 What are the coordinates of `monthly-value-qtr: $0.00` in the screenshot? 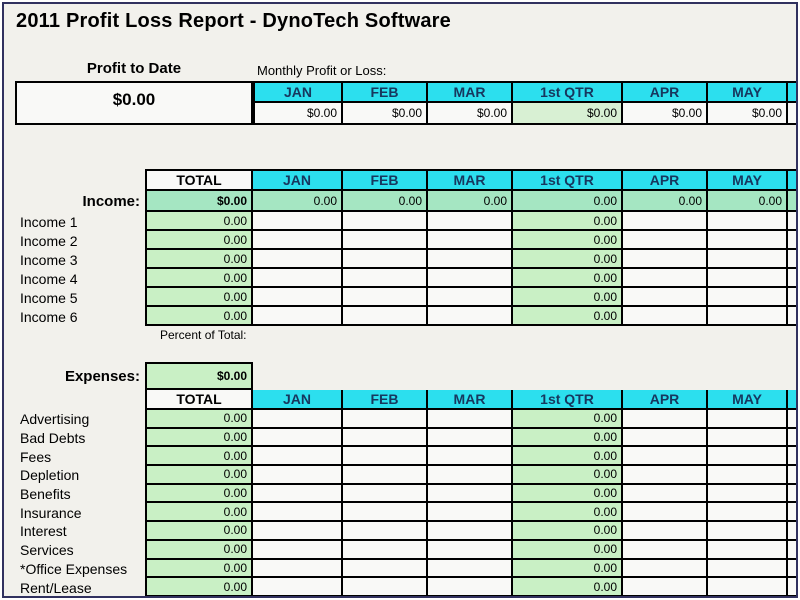 It's located at (568, 114).